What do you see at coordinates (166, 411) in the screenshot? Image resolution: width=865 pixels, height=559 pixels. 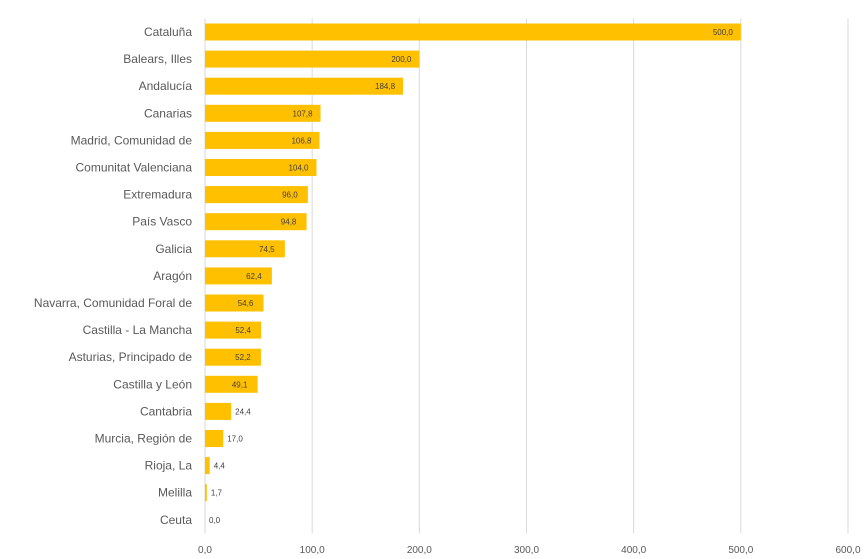 I see `category-label: Cantabria` at bounding box center [166, 411].